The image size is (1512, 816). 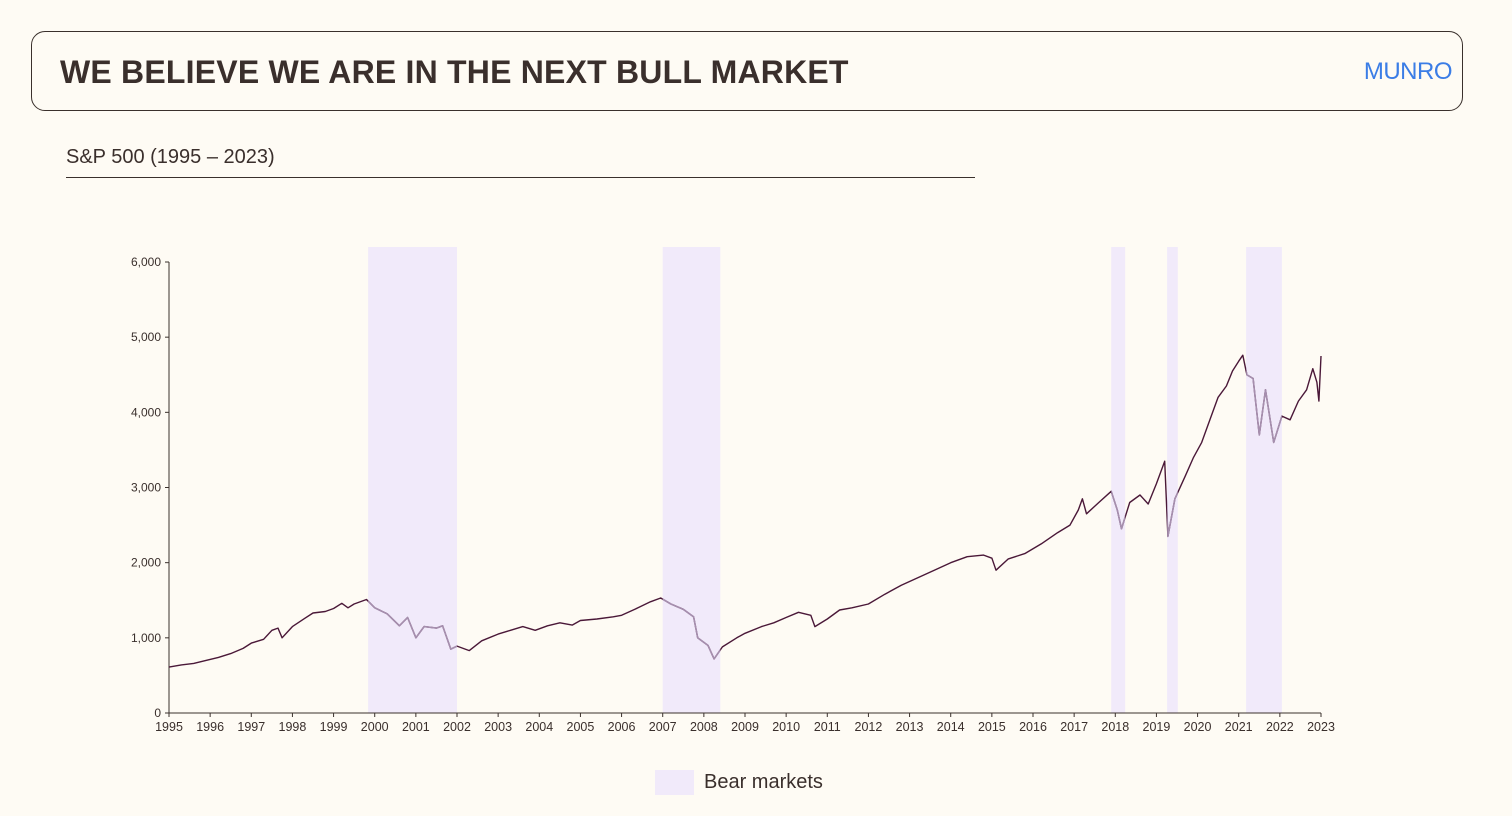 I want to click on x-tick-label: 1996, so click(x=210, y=727).